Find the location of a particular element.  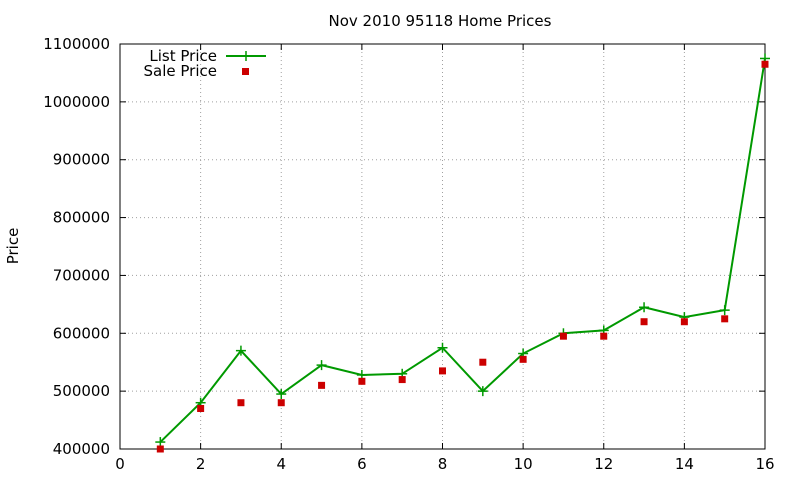

y-tick-label: 400000 is located at coordinates (81, 449).